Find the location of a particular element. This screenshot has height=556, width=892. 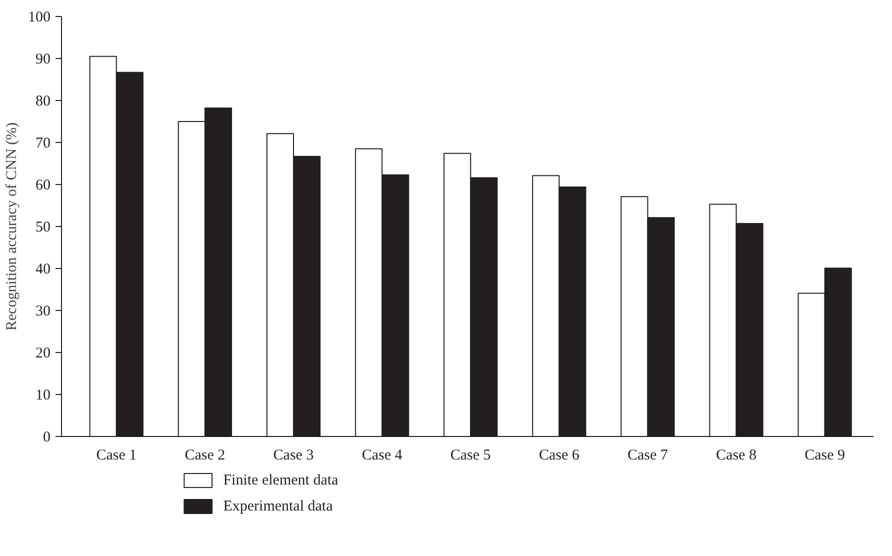

y-tick-label: 100 is located at coordinates (39, 18).